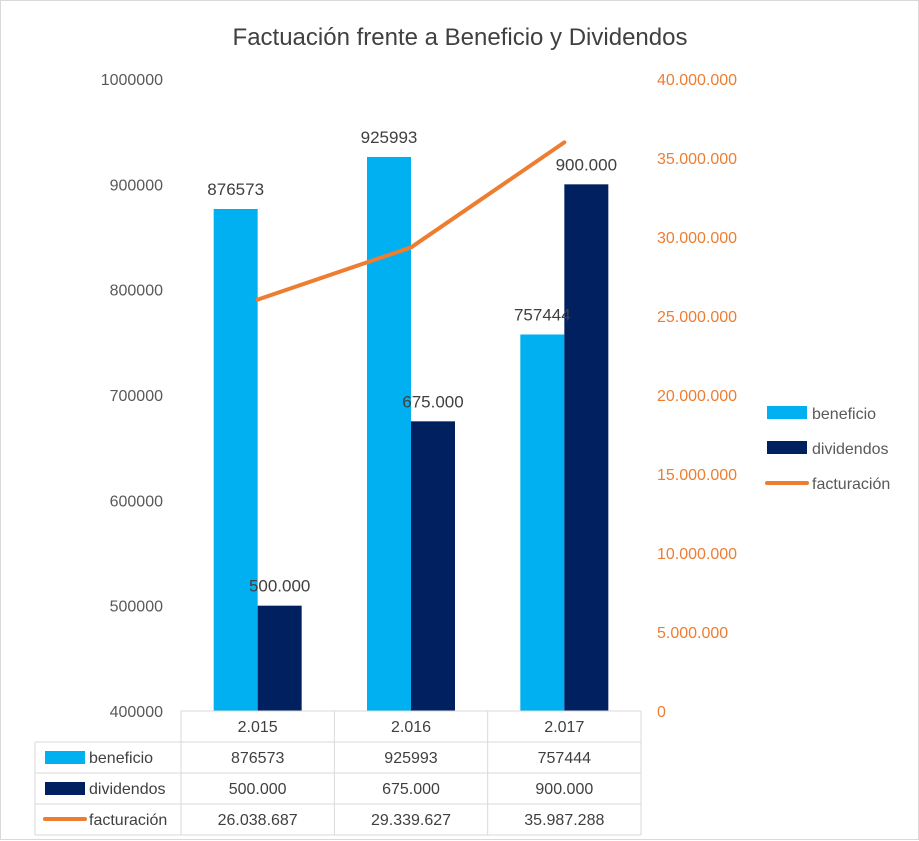 This screenshot has width=919, height=841. Describe the element at coordinates (235, 189) in the screenshot. I see `data-label-beneficio: 876573` at that location.